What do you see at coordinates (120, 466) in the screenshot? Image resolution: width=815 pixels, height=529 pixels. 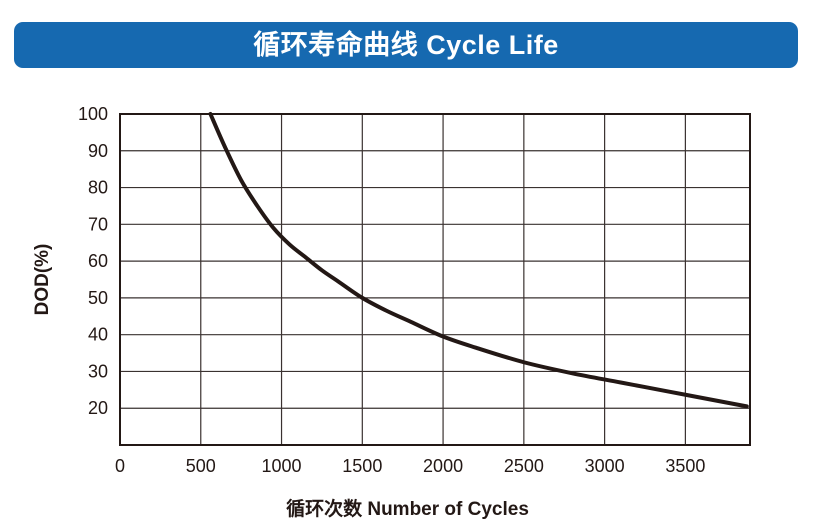 I see `x-tick-label: 0` at bounding box center [120, 466].